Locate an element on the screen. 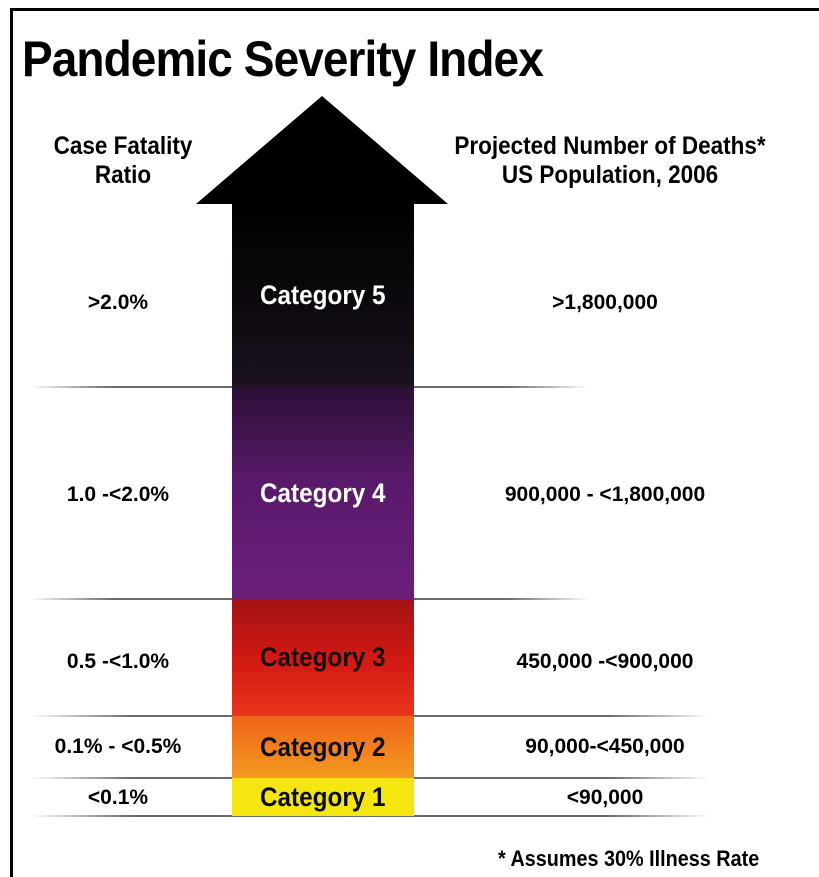  case-fatality-header-line-1: Case Fatality is located at coordinates (123, 146).